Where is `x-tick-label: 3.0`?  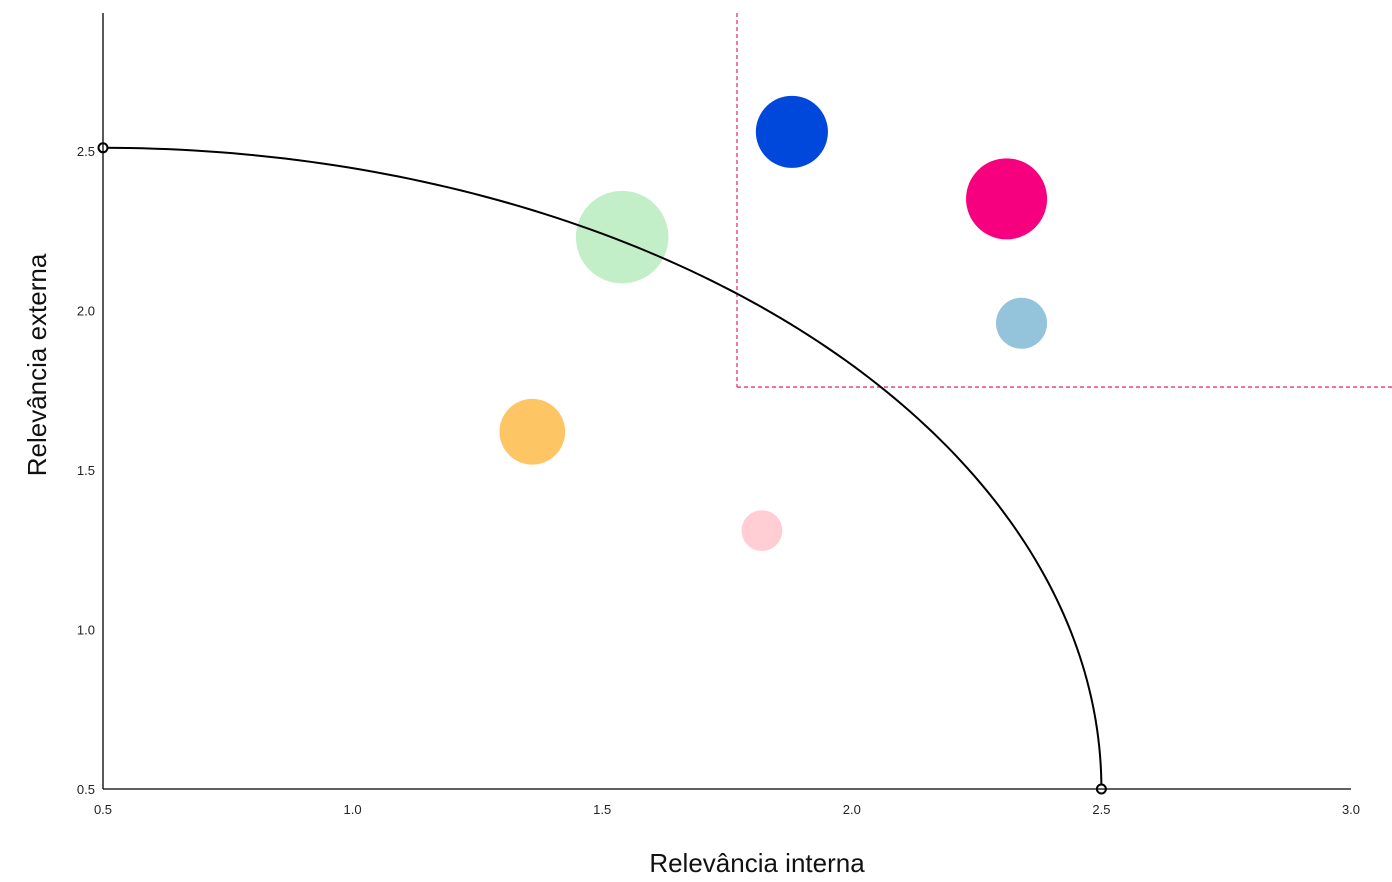
x-tick-label: 3.0 is located at coordinates (1351, 809).